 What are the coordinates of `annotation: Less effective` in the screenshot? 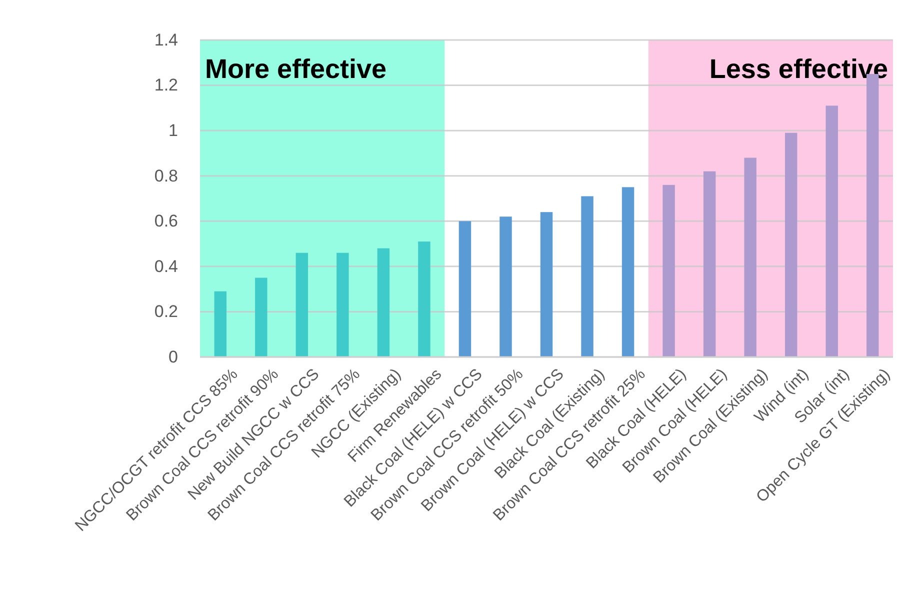 It's located at (798, 69).